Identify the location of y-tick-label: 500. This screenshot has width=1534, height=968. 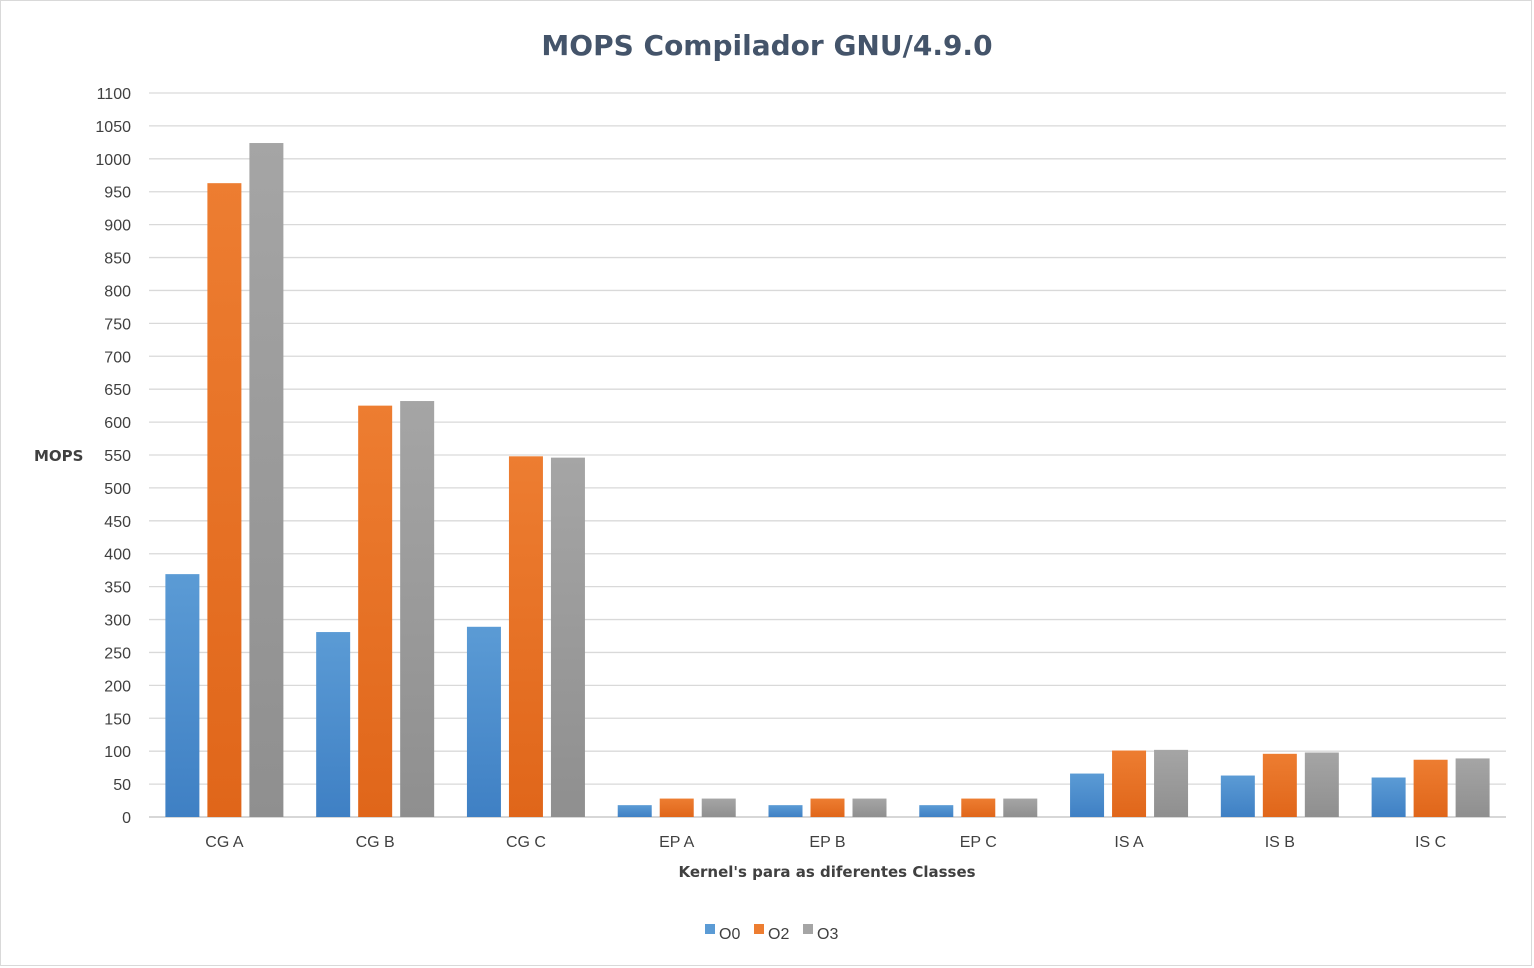
(117, 489).